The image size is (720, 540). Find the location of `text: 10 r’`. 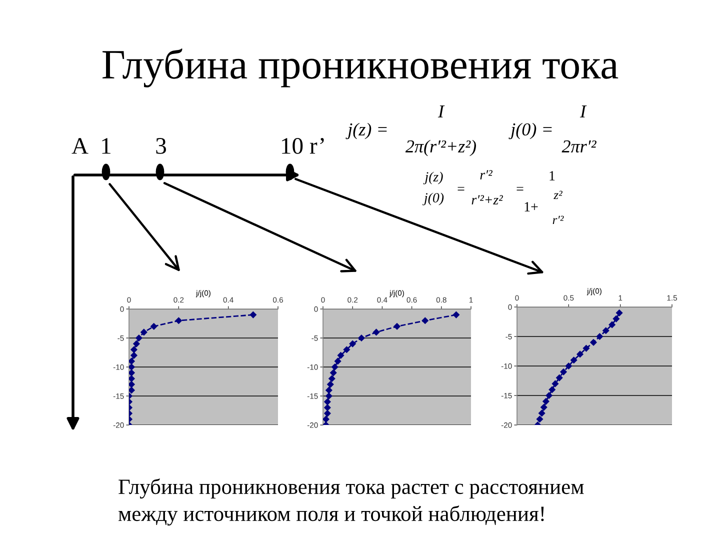

text: 10 r’ is located at coordinates (303, 146).